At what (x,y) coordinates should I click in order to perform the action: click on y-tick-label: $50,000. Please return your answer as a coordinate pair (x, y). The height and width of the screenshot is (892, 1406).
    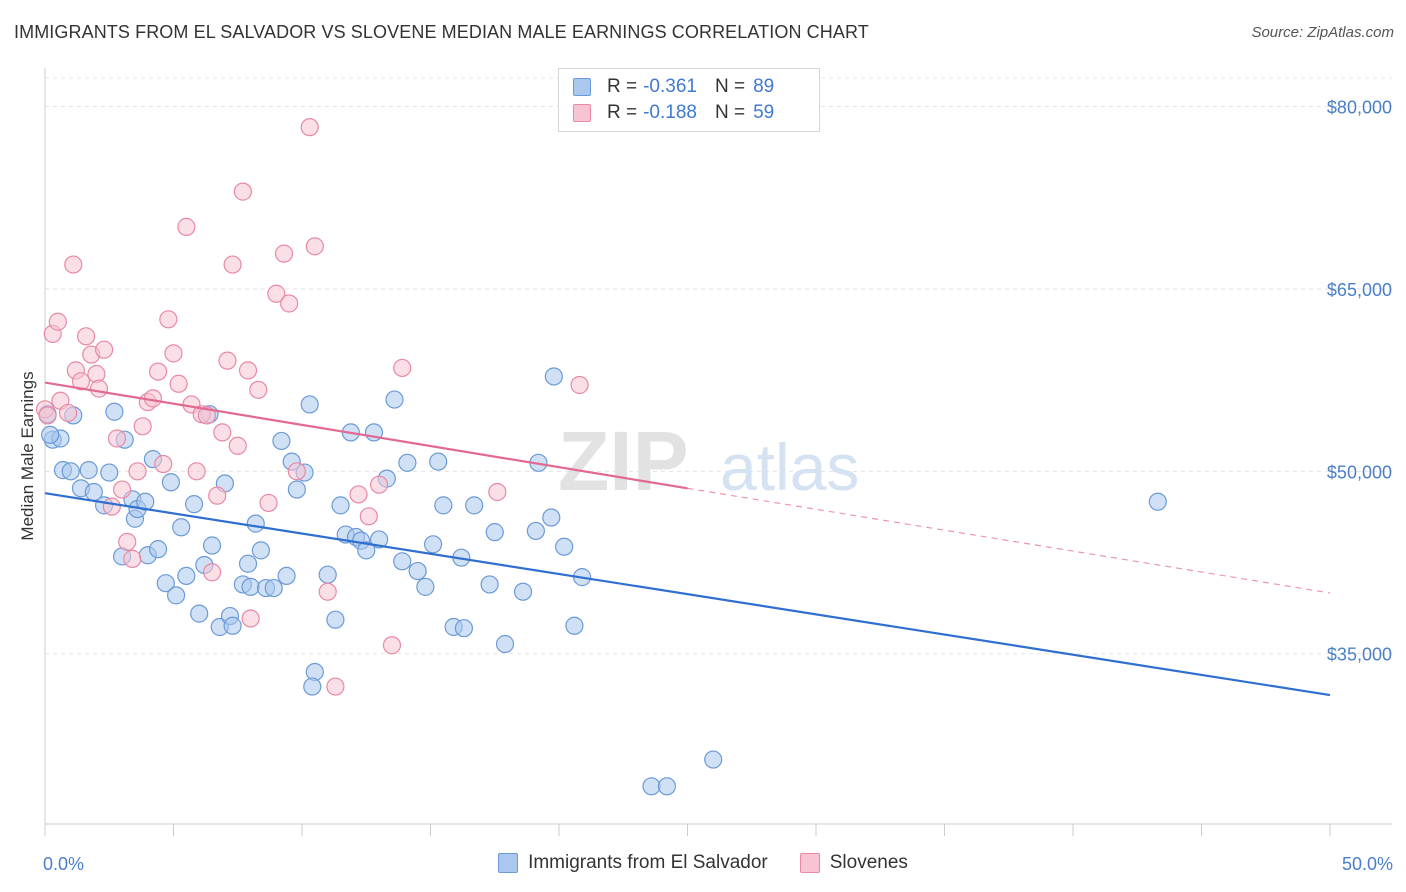
    Looking at the image, I should click on (1359, 472).